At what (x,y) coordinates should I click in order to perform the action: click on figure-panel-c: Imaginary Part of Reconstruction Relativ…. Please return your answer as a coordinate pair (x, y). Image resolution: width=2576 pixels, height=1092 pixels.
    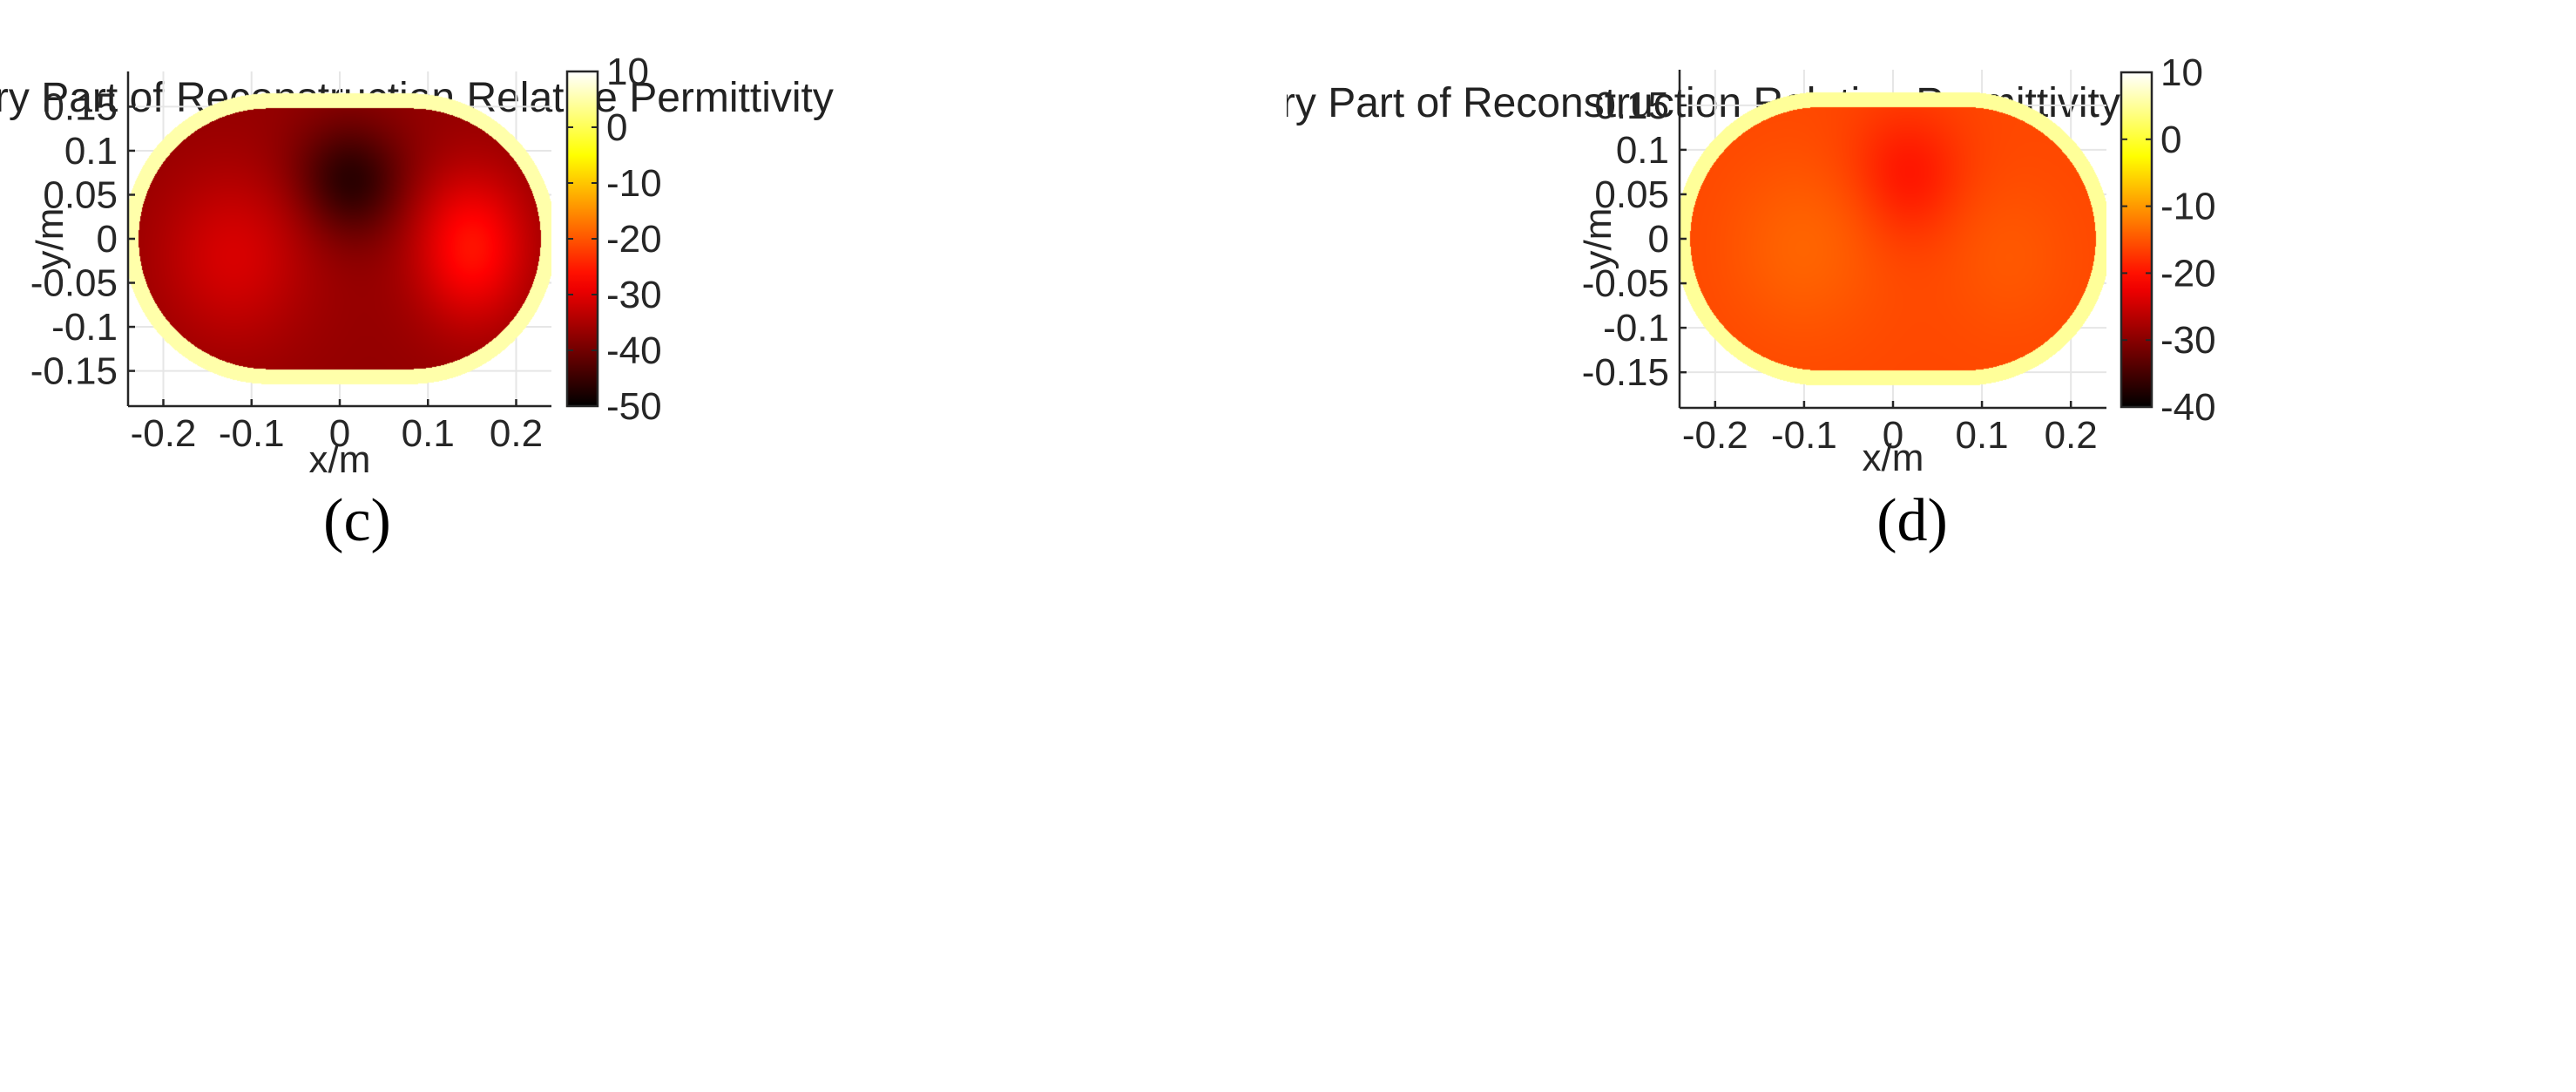
    Looking at the image, I should click on (417, 302).